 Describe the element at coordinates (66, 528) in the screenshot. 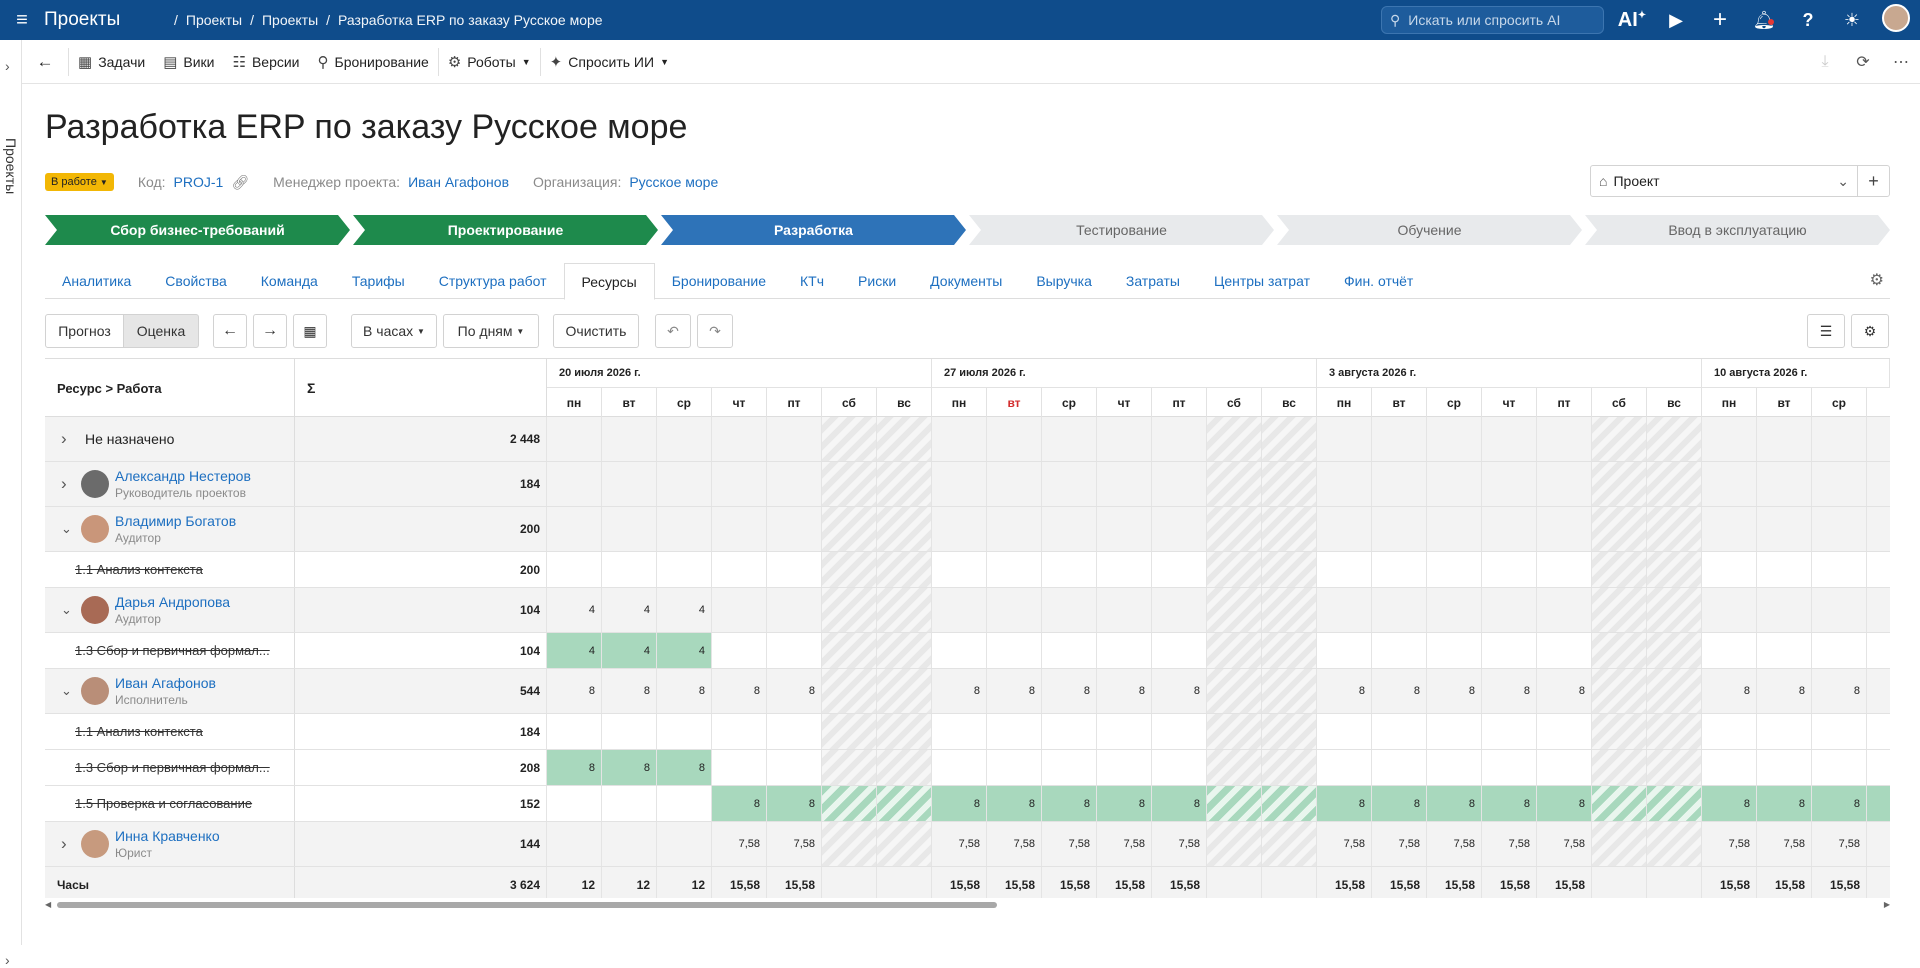

I see `chevron-down-icon: ⌄` at that location.